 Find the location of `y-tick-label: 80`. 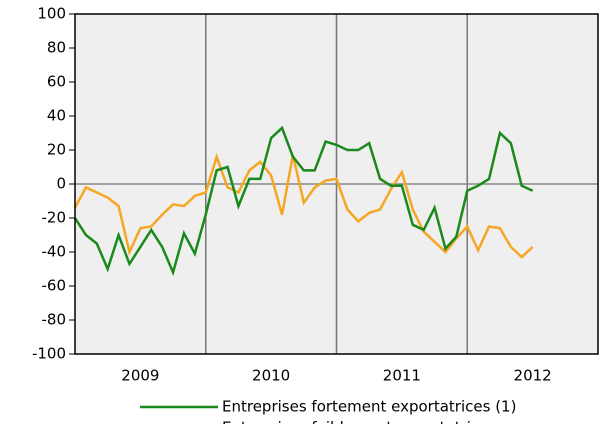

y-tick-label: 80 is located at coordinates (56, 48).